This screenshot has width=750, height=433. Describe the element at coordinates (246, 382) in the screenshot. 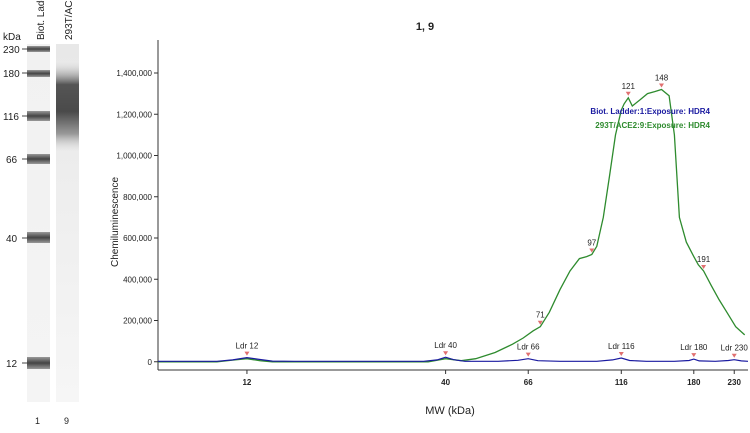

I see `x-tick-label: 12` at that location.